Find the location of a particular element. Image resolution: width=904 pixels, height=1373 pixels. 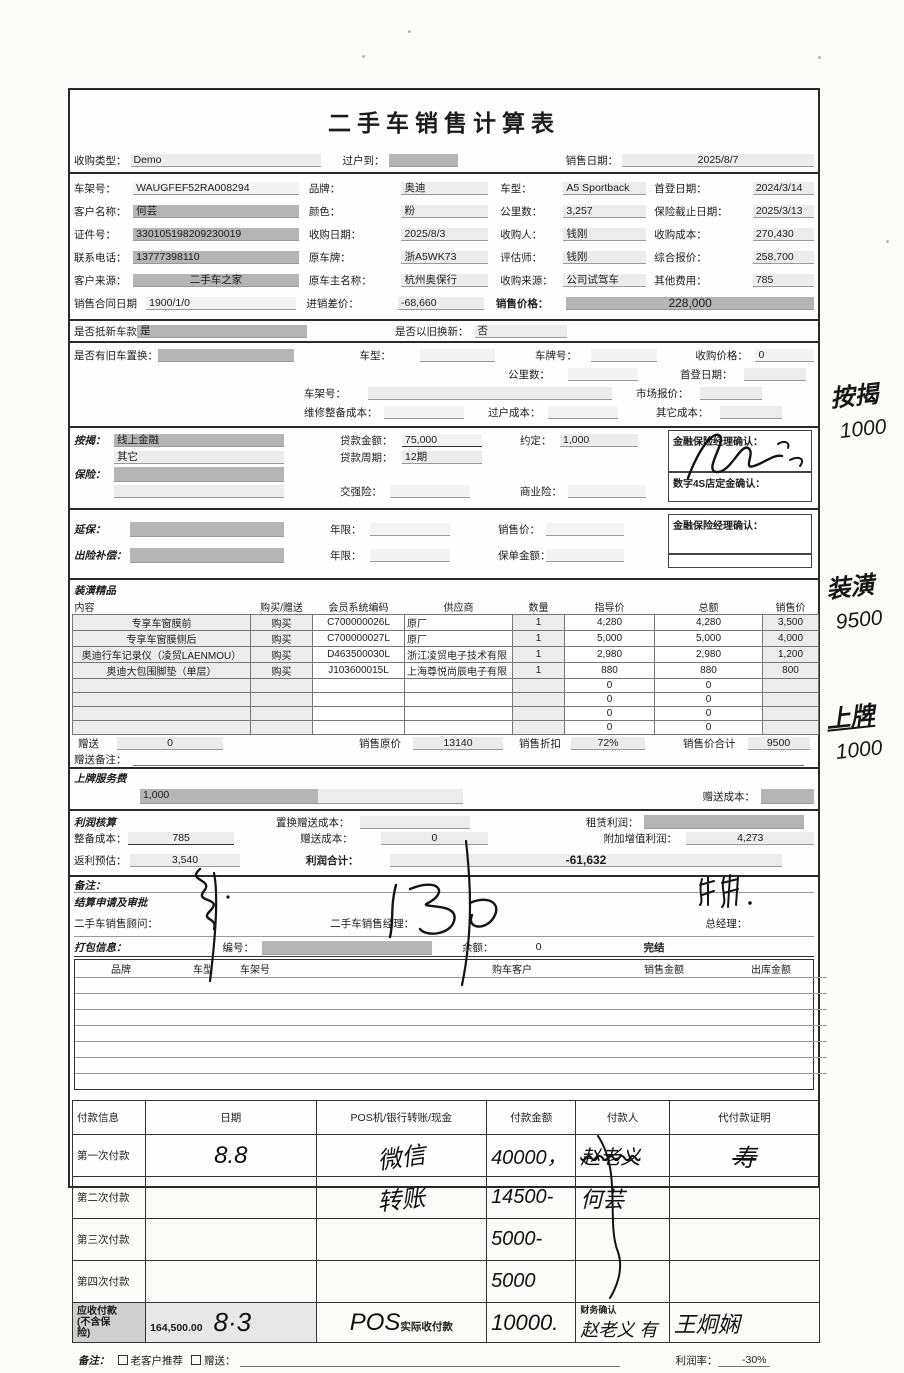

id-number-value: 330105198209230019 is located at coordinates (216, 234).